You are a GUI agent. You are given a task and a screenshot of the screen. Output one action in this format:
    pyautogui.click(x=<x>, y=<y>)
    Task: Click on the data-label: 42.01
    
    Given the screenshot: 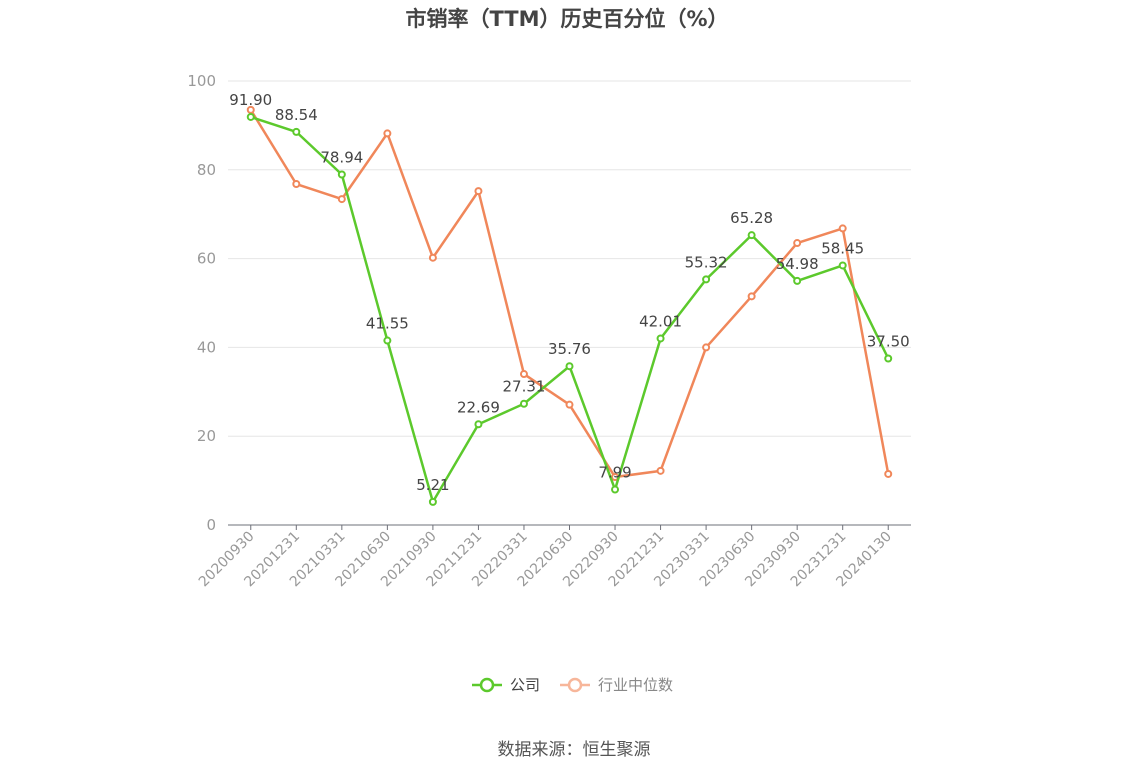 What is the action you would take?
    pyautogui.click(x=660, y=321)
    